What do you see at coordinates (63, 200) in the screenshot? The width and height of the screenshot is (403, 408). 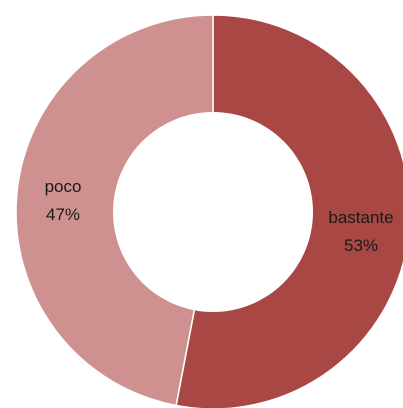 I see `slice-label-poco: poco 47%` at bounding box center [63, 200].